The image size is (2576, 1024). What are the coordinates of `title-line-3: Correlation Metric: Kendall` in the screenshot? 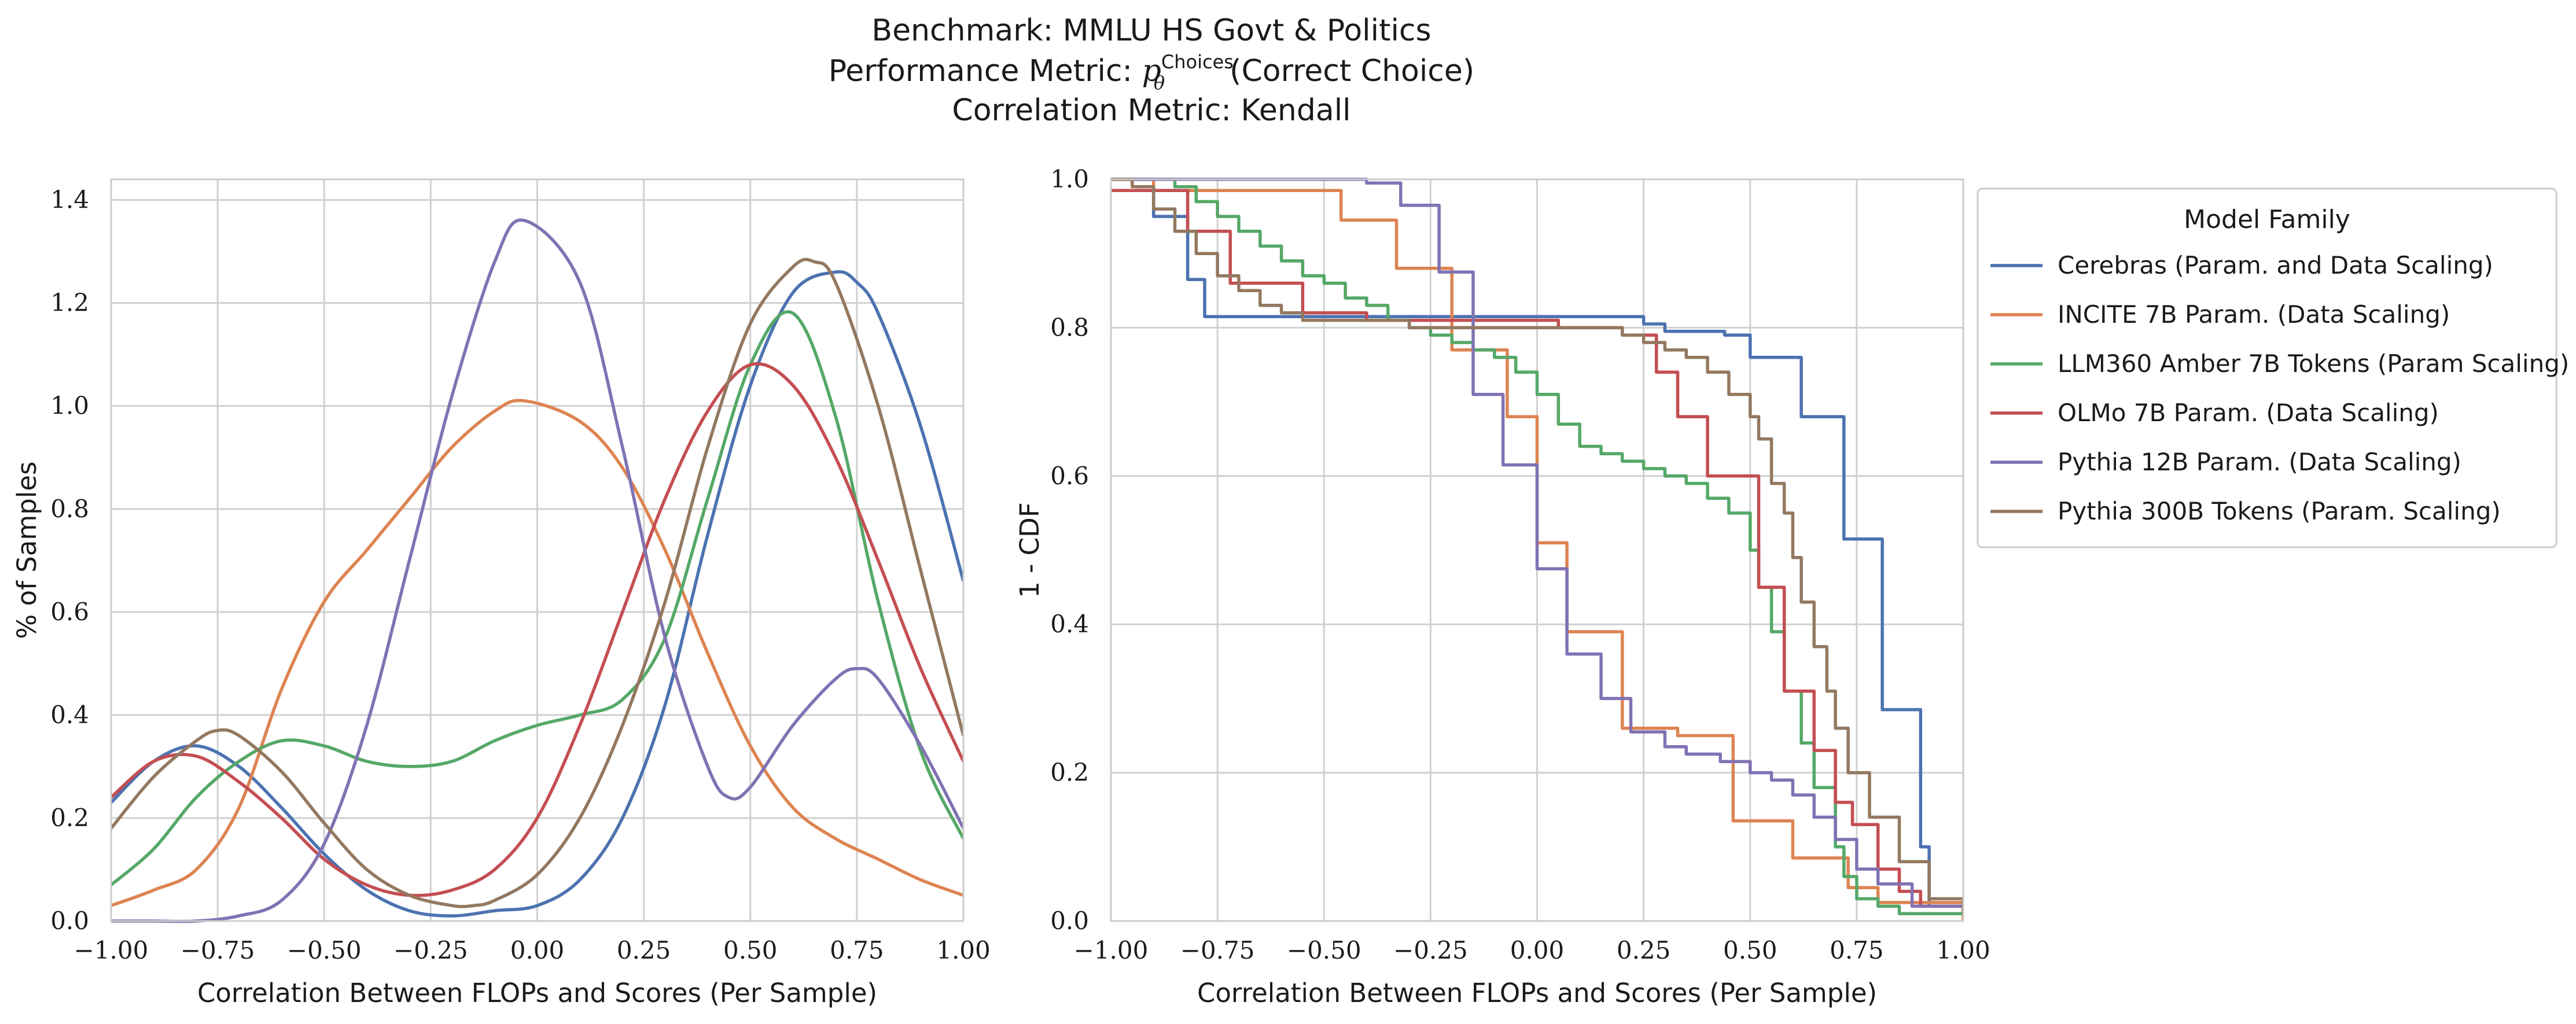 It's located at (1151, 110).